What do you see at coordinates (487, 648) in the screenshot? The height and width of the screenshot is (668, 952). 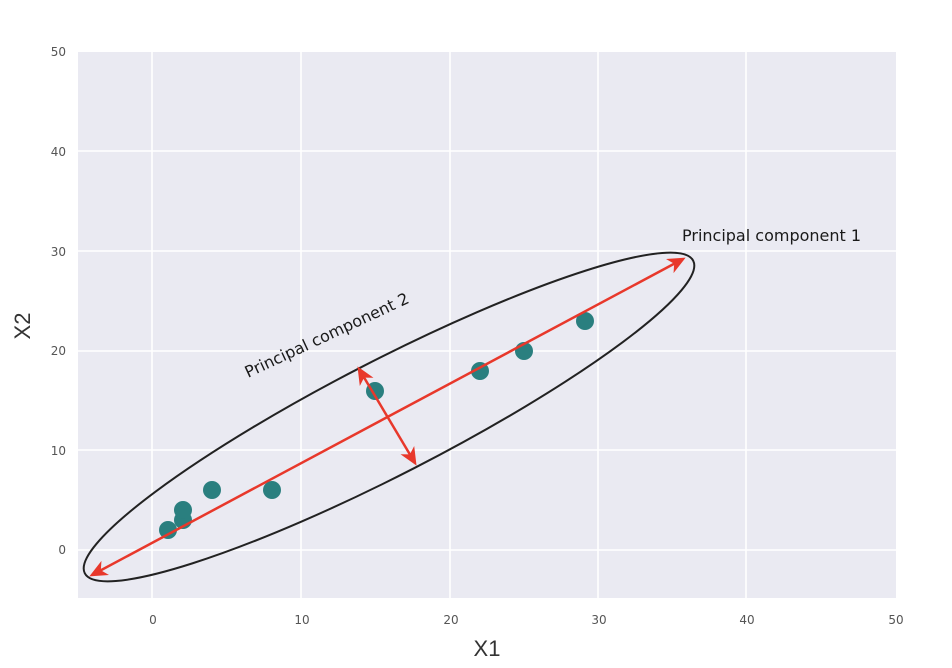 I see `x-axis-label: X1` at bounding box center [487, 648].